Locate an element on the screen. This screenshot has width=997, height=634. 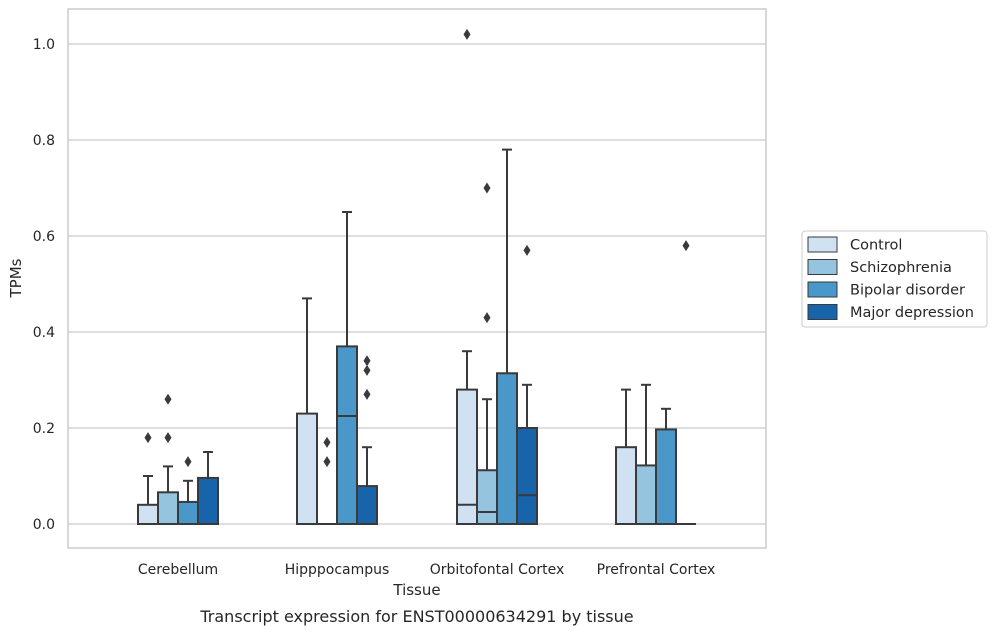
x-tick-label: Prefrontal Cortex is located at coordinates (656, 570).